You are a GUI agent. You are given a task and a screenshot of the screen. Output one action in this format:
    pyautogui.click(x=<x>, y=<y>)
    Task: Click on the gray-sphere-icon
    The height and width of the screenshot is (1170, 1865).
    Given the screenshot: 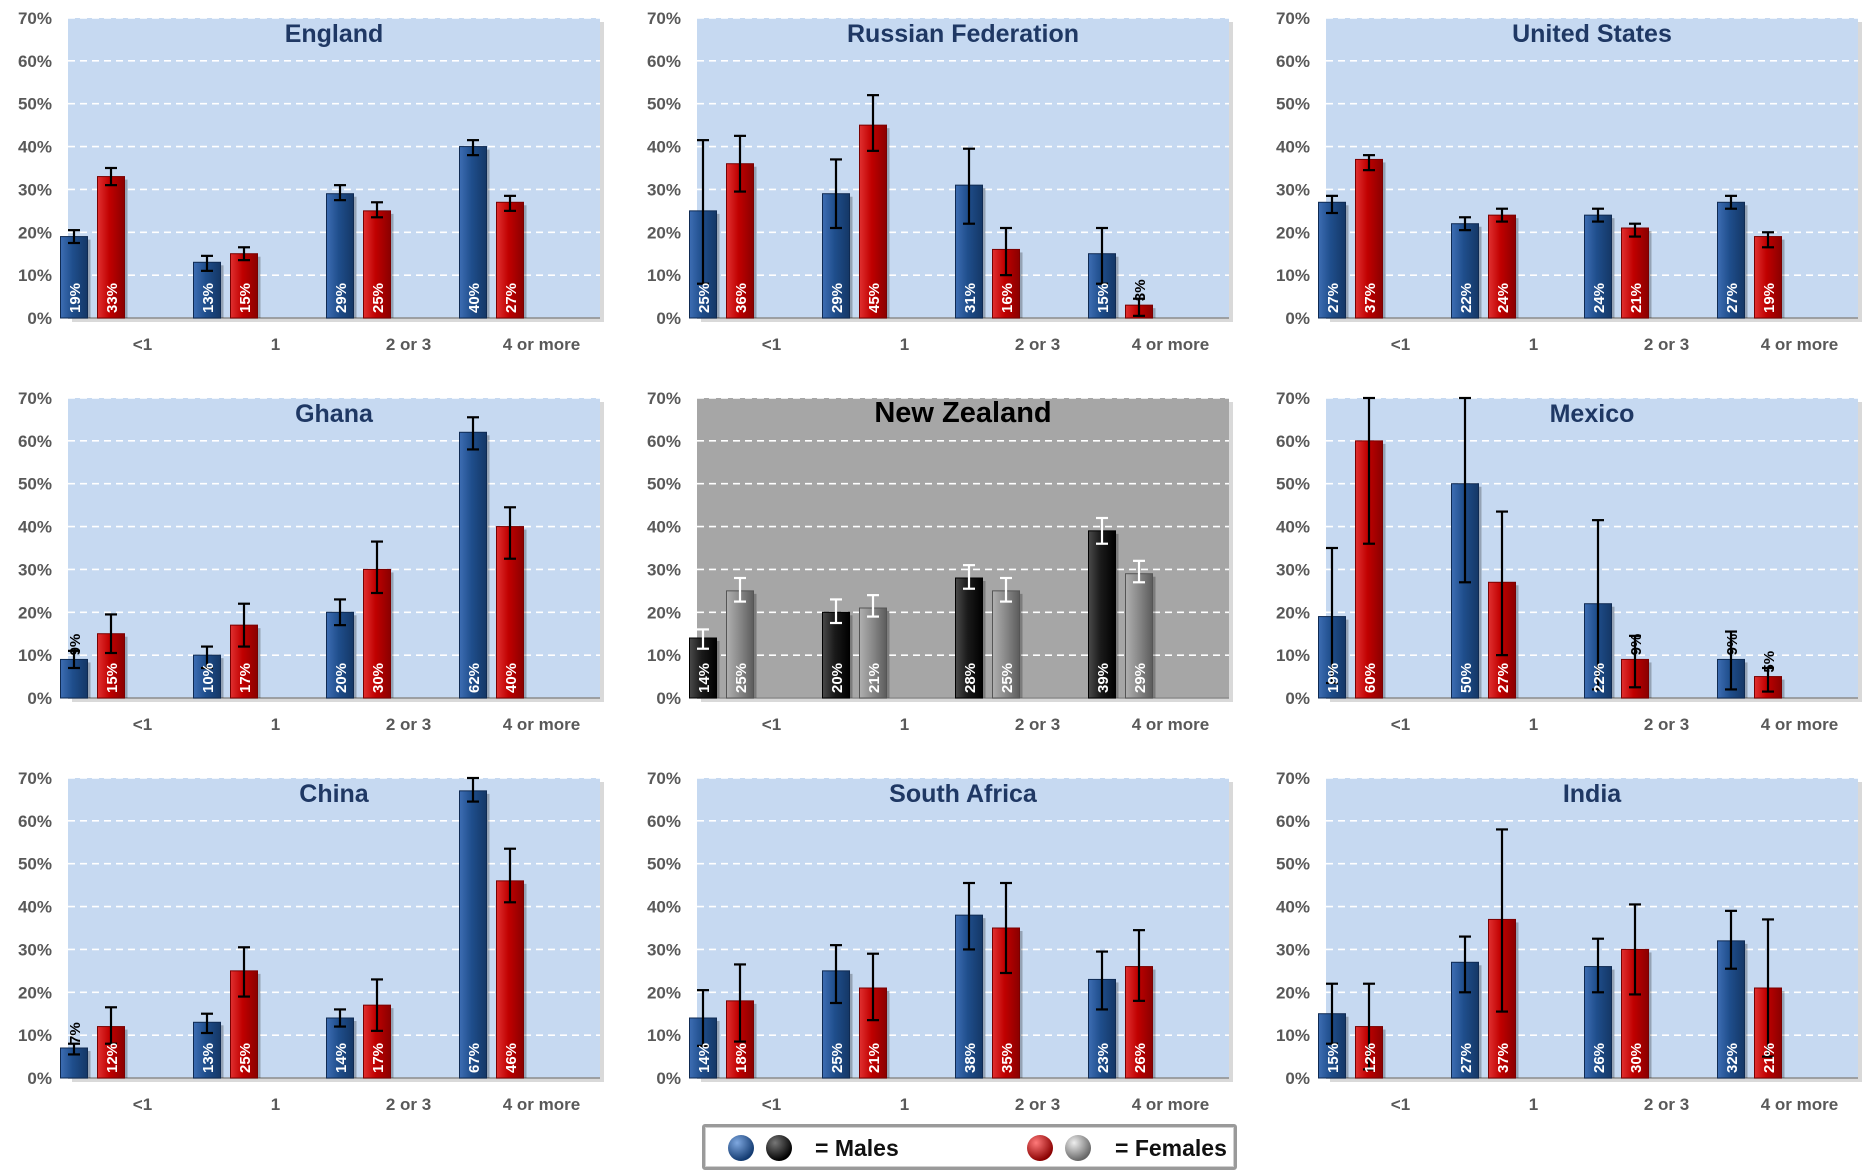 What is the action you would take?
    pyautogui.click(x=1078, y=1148)
    